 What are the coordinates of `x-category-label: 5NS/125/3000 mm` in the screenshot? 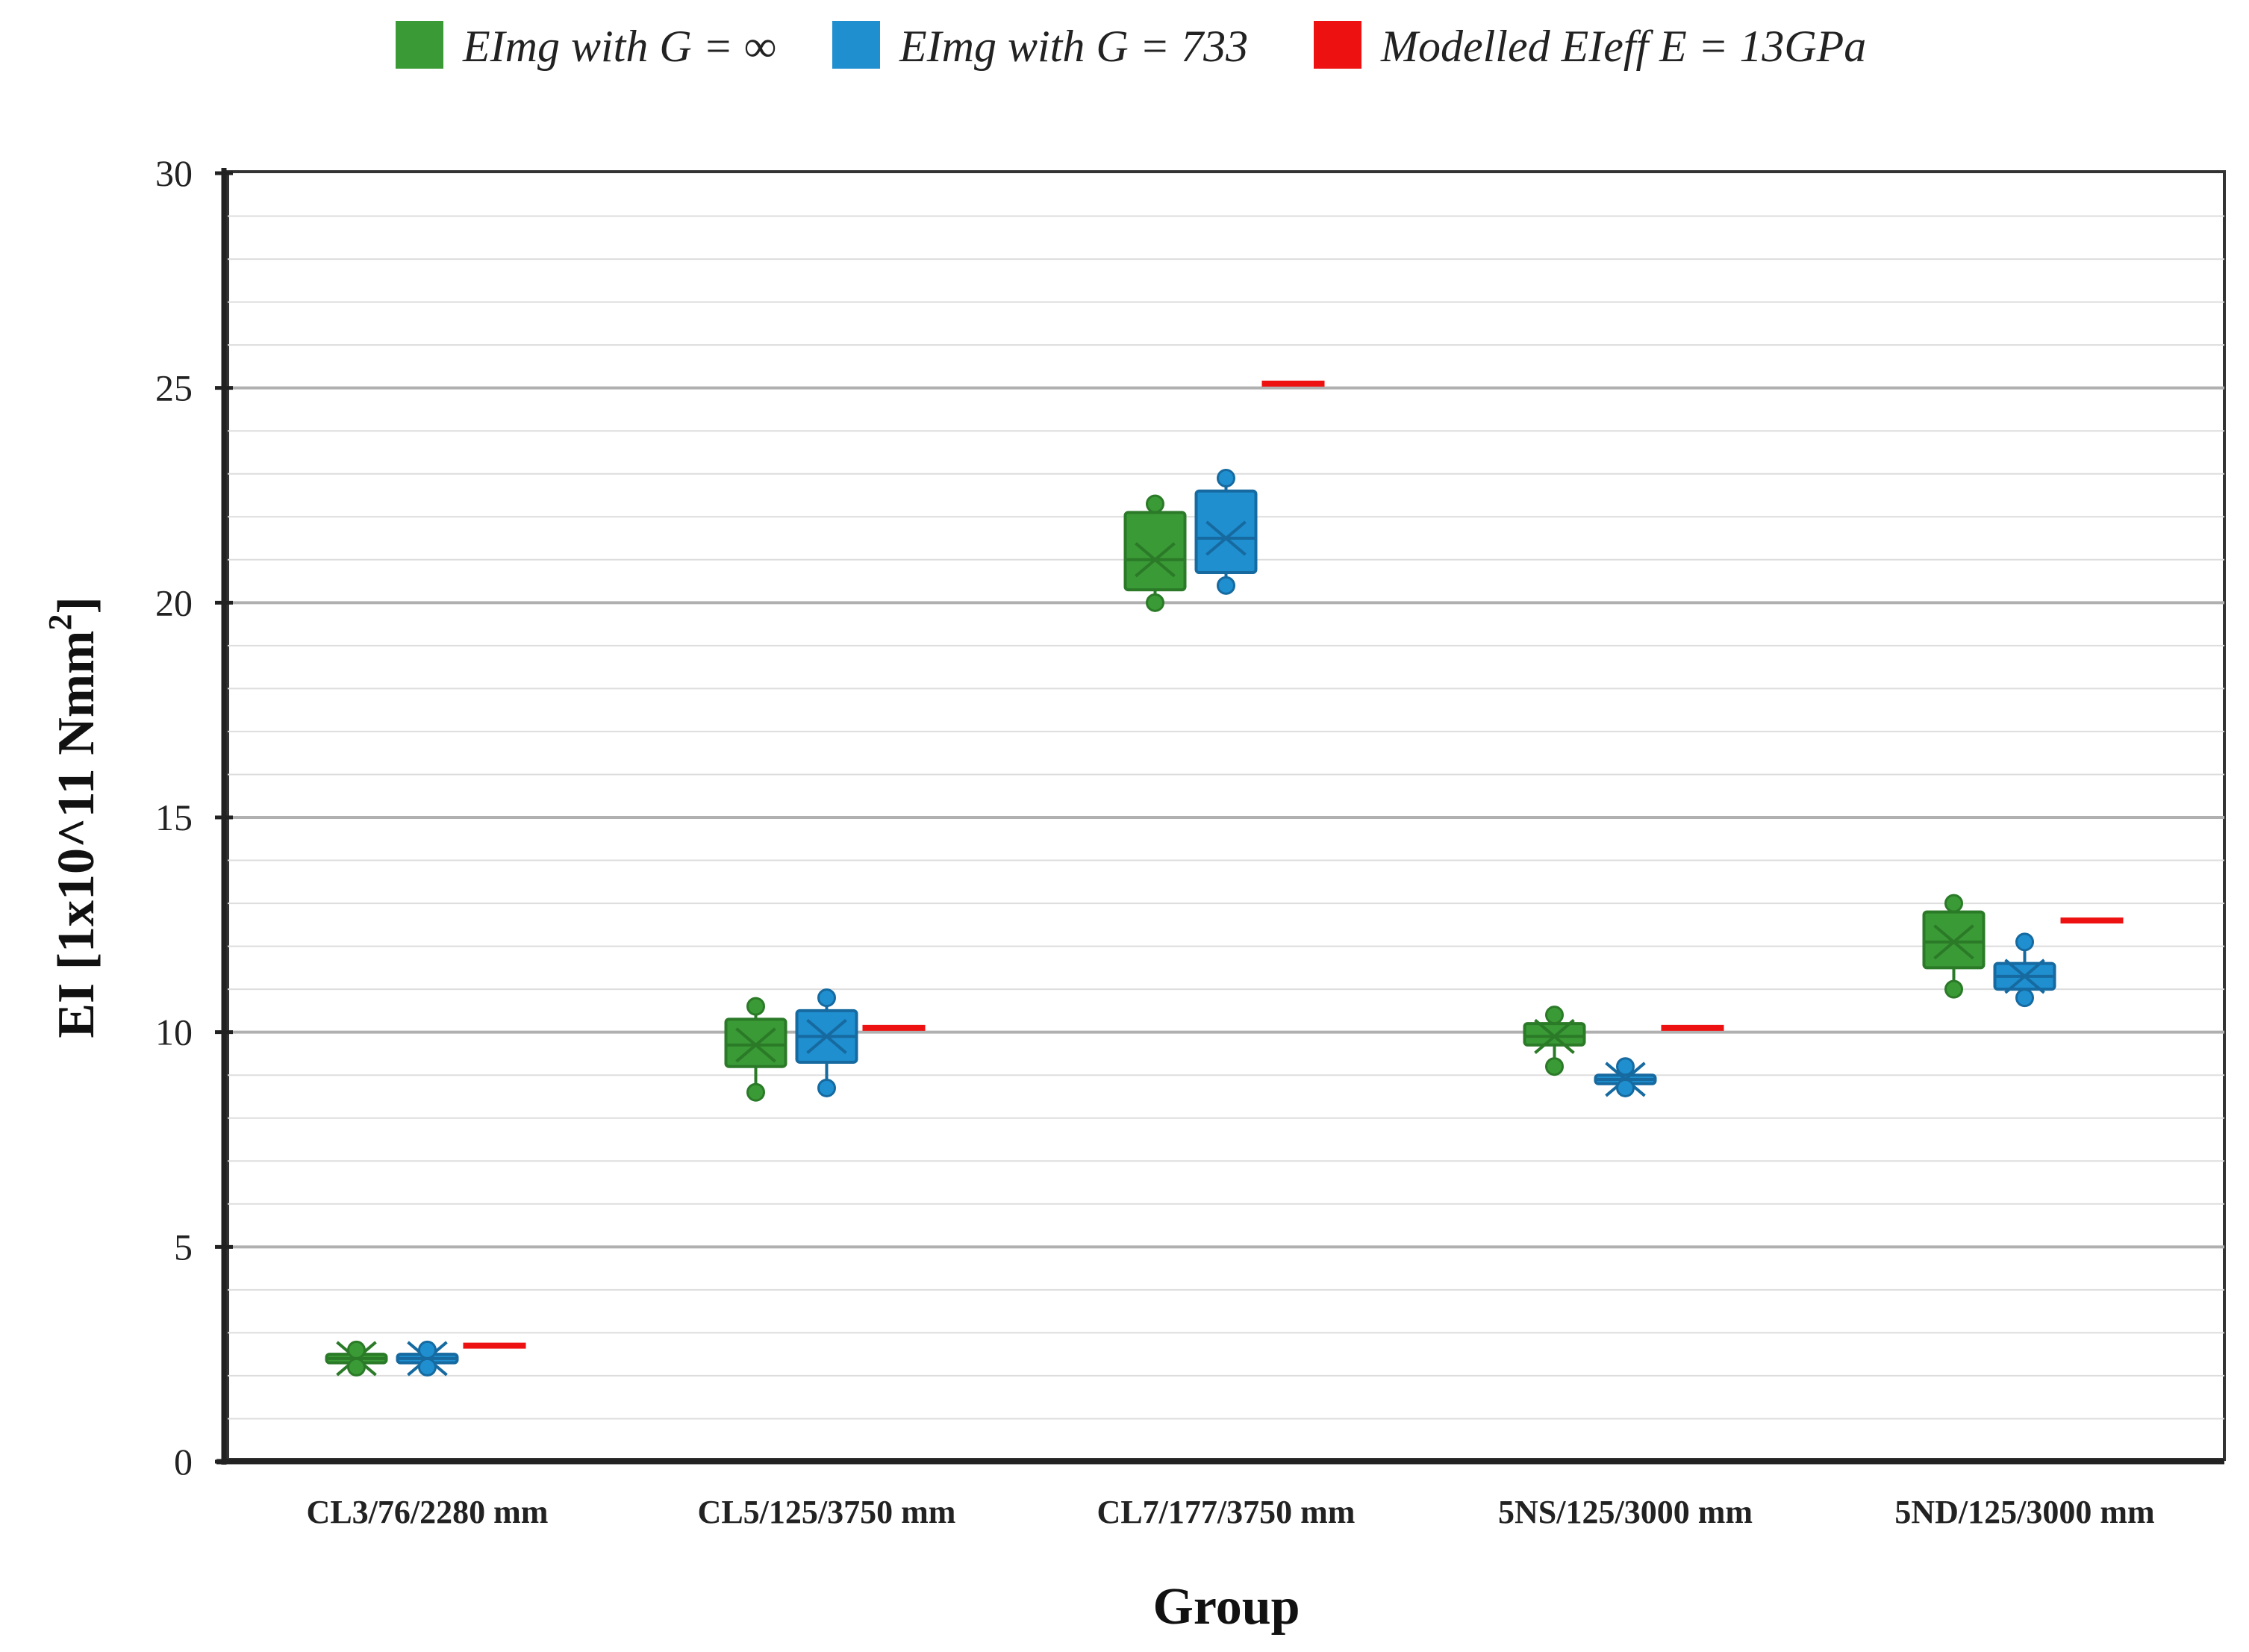 It's located at (1625, 1512).